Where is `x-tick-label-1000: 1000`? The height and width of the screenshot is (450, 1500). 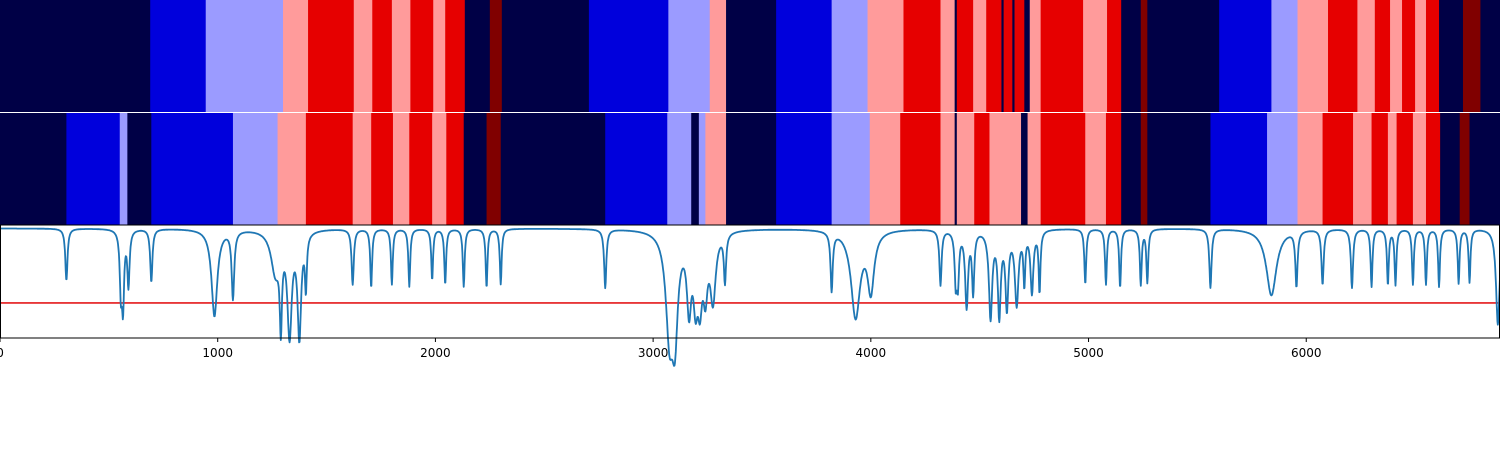 x-tick-label-1000: 1000 is located at coordinates (217, 353).